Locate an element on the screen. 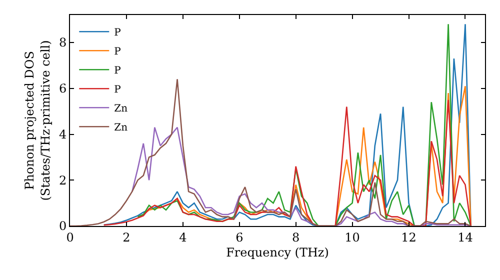 The width and height of the screenshot is (500, 280). y-tick-label: 4 is located at coordinates (62, 134).